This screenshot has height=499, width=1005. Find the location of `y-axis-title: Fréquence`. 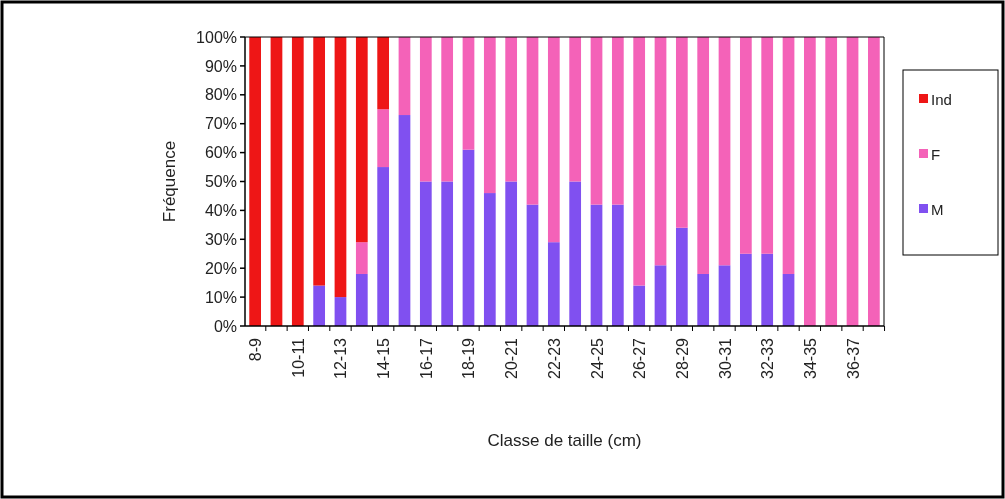

y-axis-title: Fréquence is located at coordinates (169, 181).